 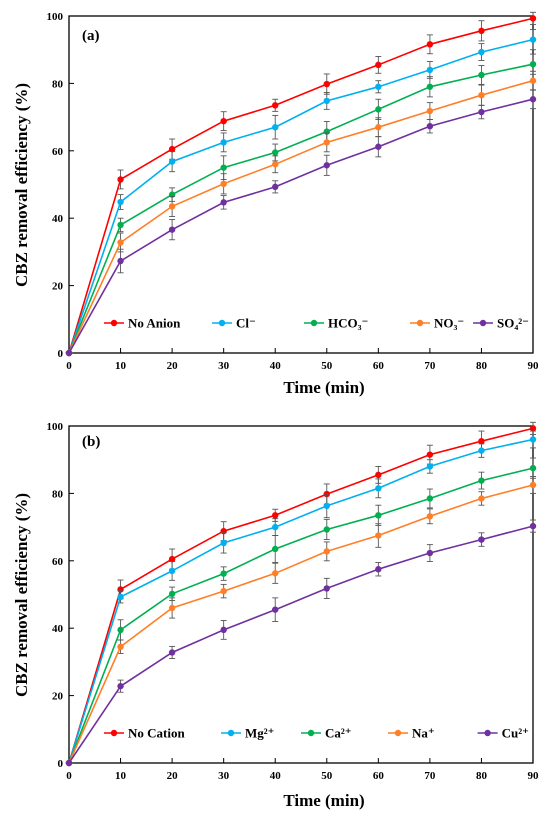 I want to click on x-tick-label: 10, so click(x=121, y=776).